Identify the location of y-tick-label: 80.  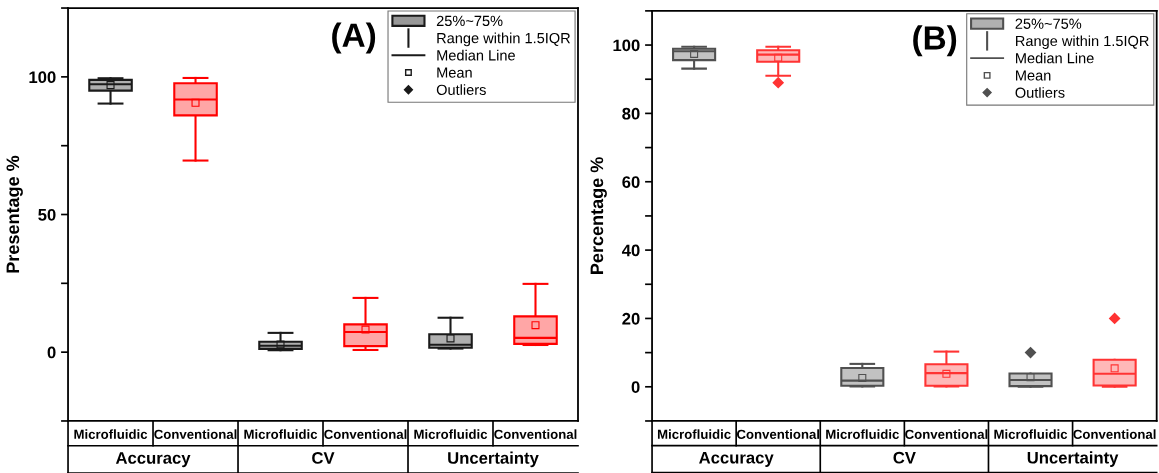
(631, 113).